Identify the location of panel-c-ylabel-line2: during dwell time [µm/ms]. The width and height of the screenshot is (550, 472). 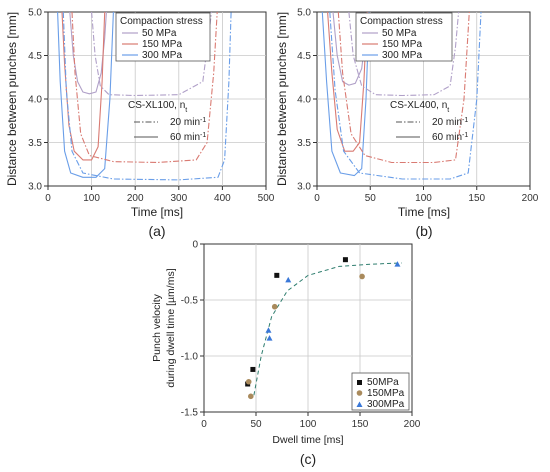
(171, 327).